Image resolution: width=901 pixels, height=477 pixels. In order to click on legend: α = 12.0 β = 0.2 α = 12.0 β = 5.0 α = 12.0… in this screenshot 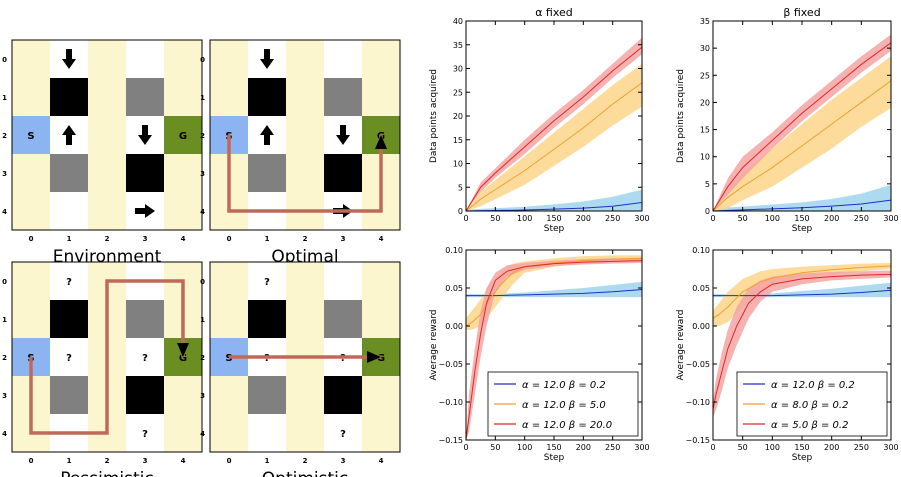, I will do `click(563, 404)`.